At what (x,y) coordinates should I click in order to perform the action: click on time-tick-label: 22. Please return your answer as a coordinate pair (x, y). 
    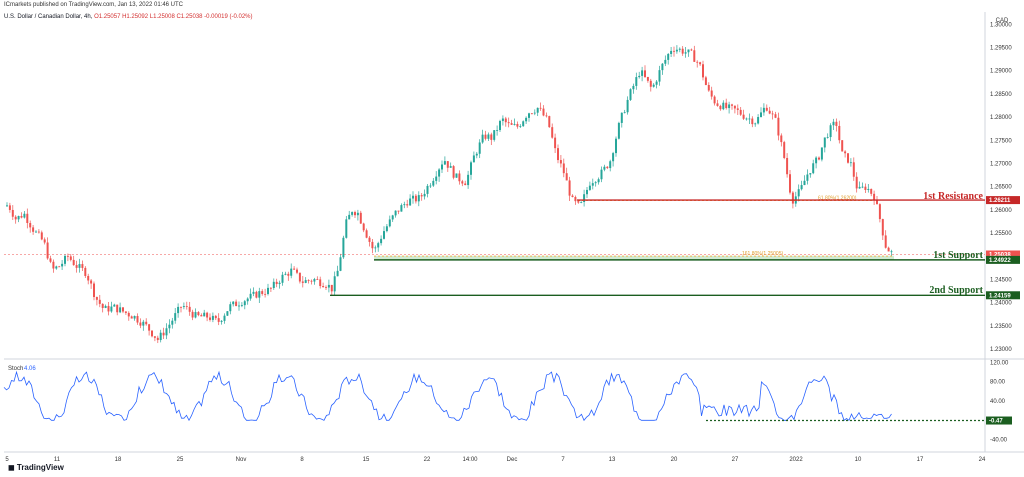
    Looking at the image, I should click on (427, 460).